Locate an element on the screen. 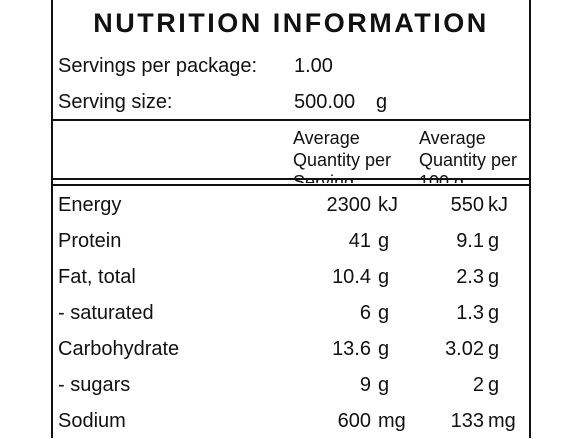  per-100g-value: 2.3 is located at coordinates (470, 277).